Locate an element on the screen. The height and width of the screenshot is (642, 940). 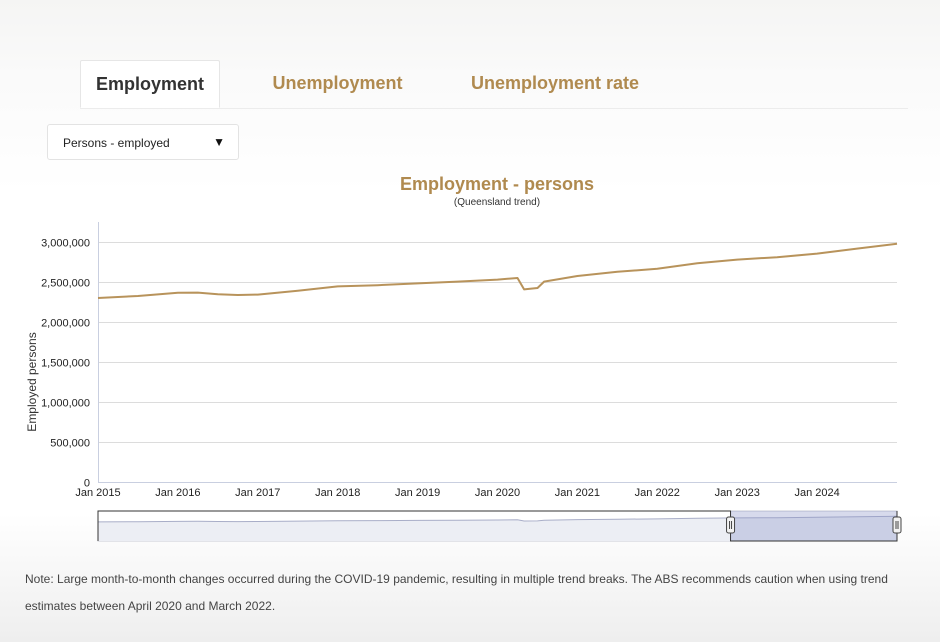
x-tick-label: Jan 2018 is located at coordinates (337, 493).